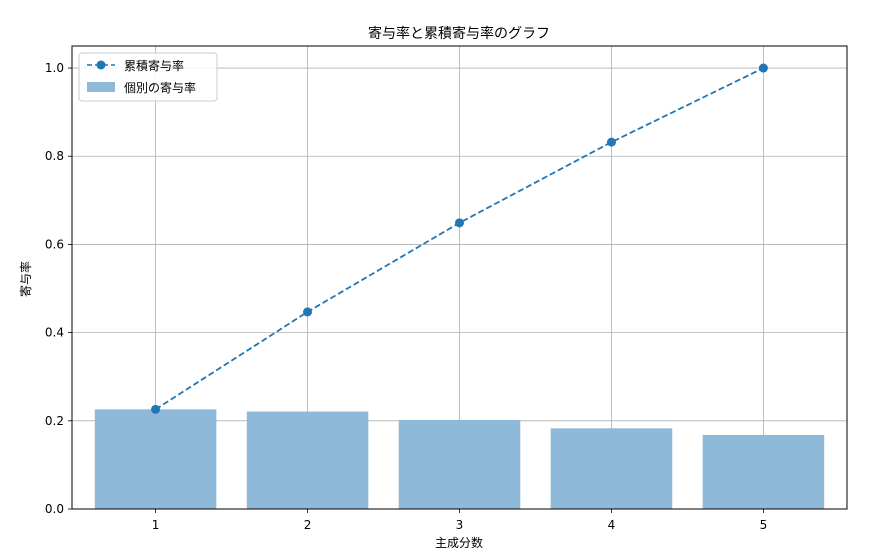 The height and width of the screenshot is (556, 877). I want to click on y-tick-label: 0.2, so click(54, 421).